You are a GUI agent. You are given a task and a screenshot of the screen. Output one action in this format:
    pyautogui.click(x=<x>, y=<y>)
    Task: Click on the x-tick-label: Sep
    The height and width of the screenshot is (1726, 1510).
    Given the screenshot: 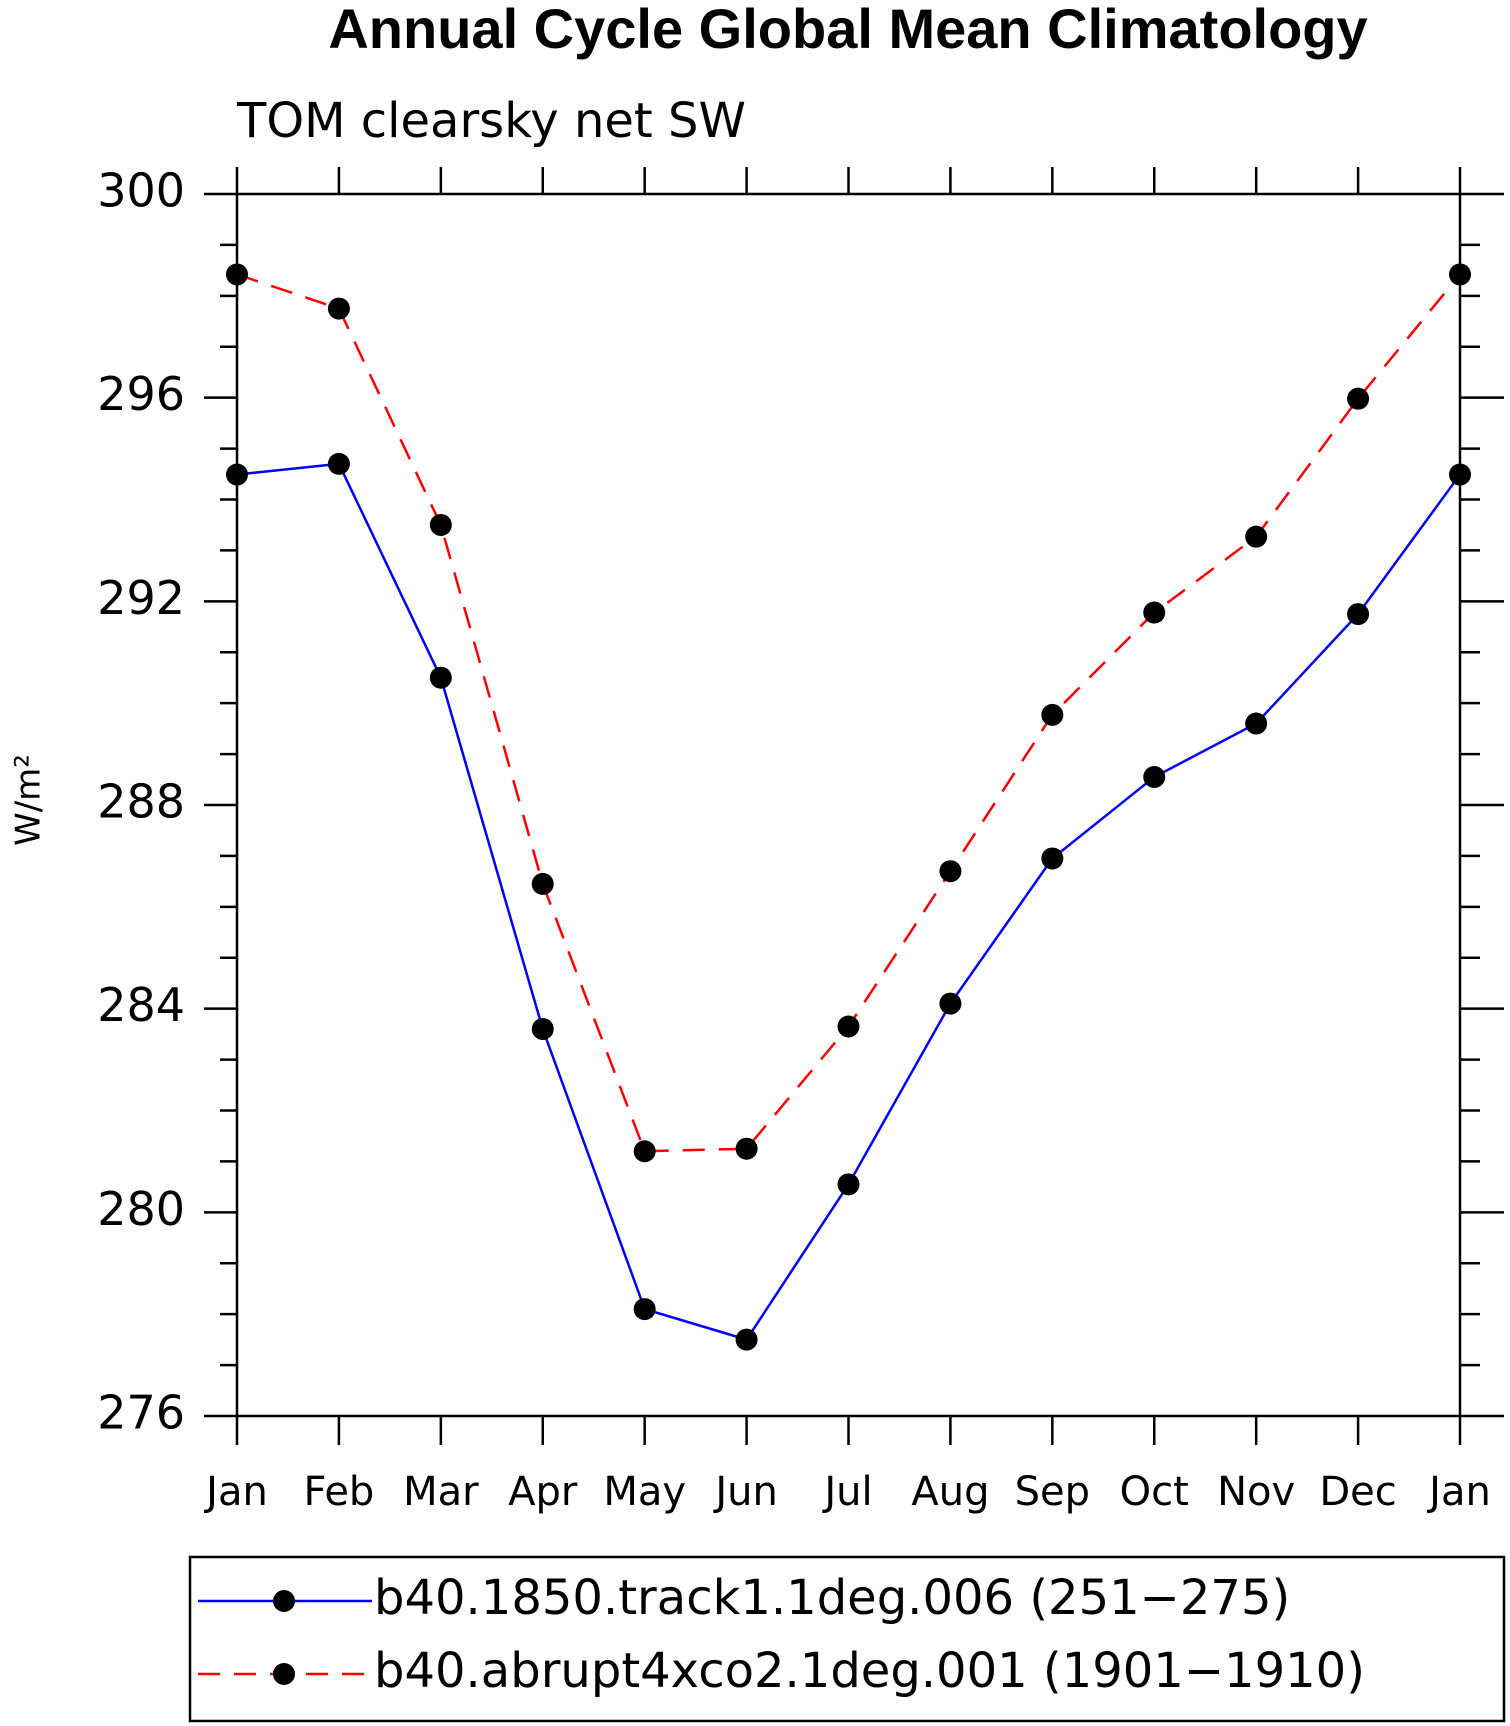 What is the action you would take?
    pyautogui.click(x=1052, y=1492)
    